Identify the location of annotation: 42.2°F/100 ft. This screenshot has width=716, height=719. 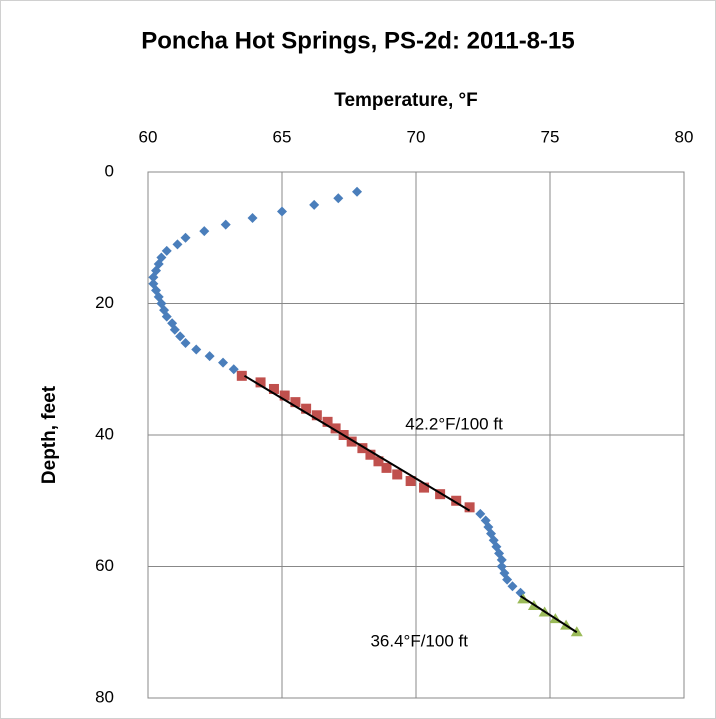
(454, 424).